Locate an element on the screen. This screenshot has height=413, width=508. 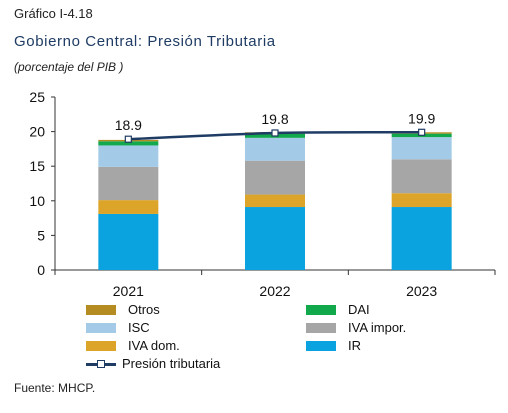
bar-segment-isc-2023 is located at coordinates (421, 148).